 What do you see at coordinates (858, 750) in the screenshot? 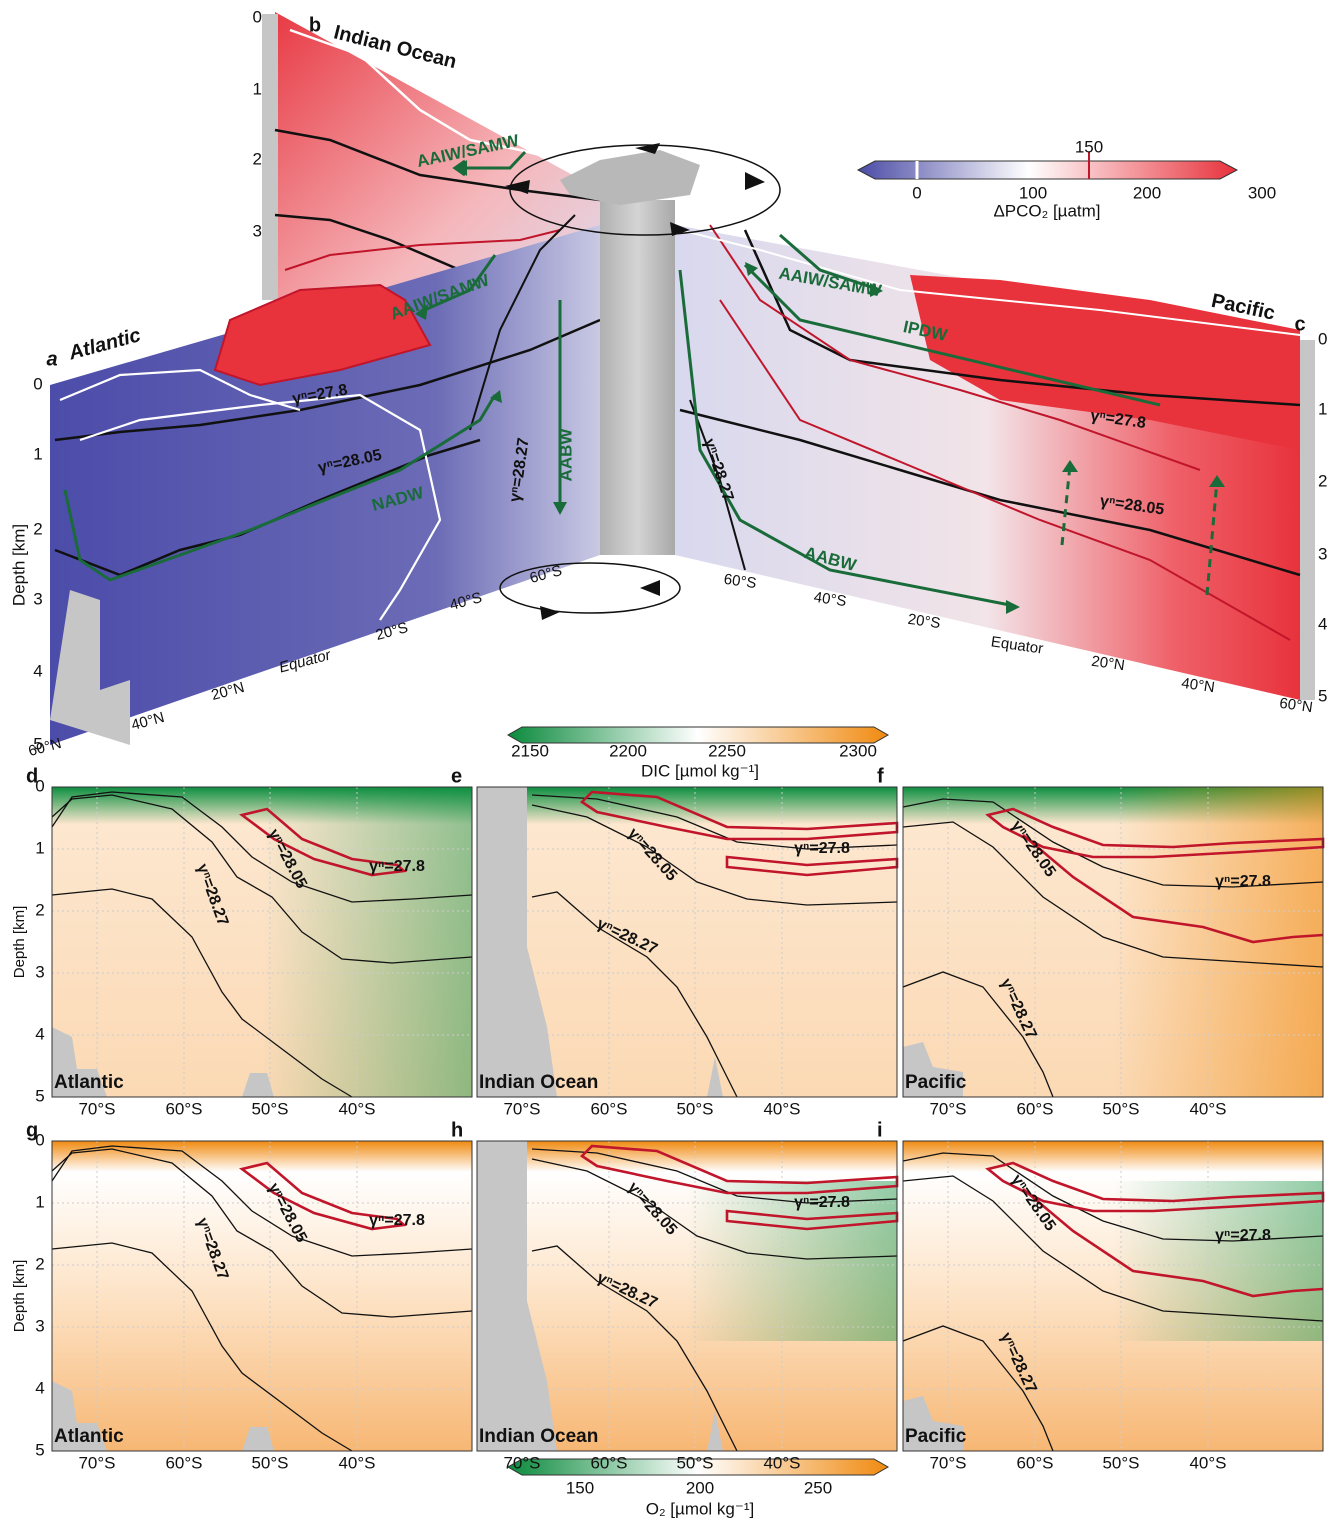
I see `colorbar-tick-label: 2300` at bounding box center [858, 750].